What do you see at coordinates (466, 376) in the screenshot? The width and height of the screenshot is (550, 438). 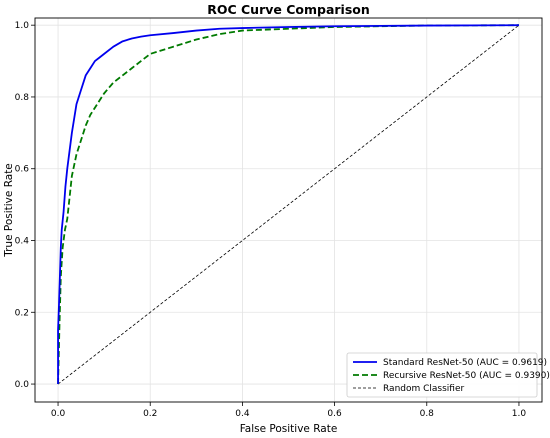 I see `legend-recursive-resnet-label: Recursive ResNet-50 (AUC = 0.9390)` at bounding box center [466, 376].